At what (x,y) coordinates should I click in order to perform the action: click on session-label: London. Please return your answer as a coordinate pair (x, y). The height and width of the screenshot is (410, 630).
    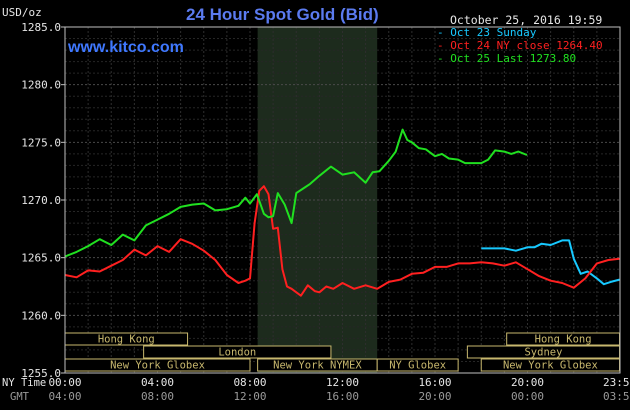
    Looking at the image, I should click on (237, 353).